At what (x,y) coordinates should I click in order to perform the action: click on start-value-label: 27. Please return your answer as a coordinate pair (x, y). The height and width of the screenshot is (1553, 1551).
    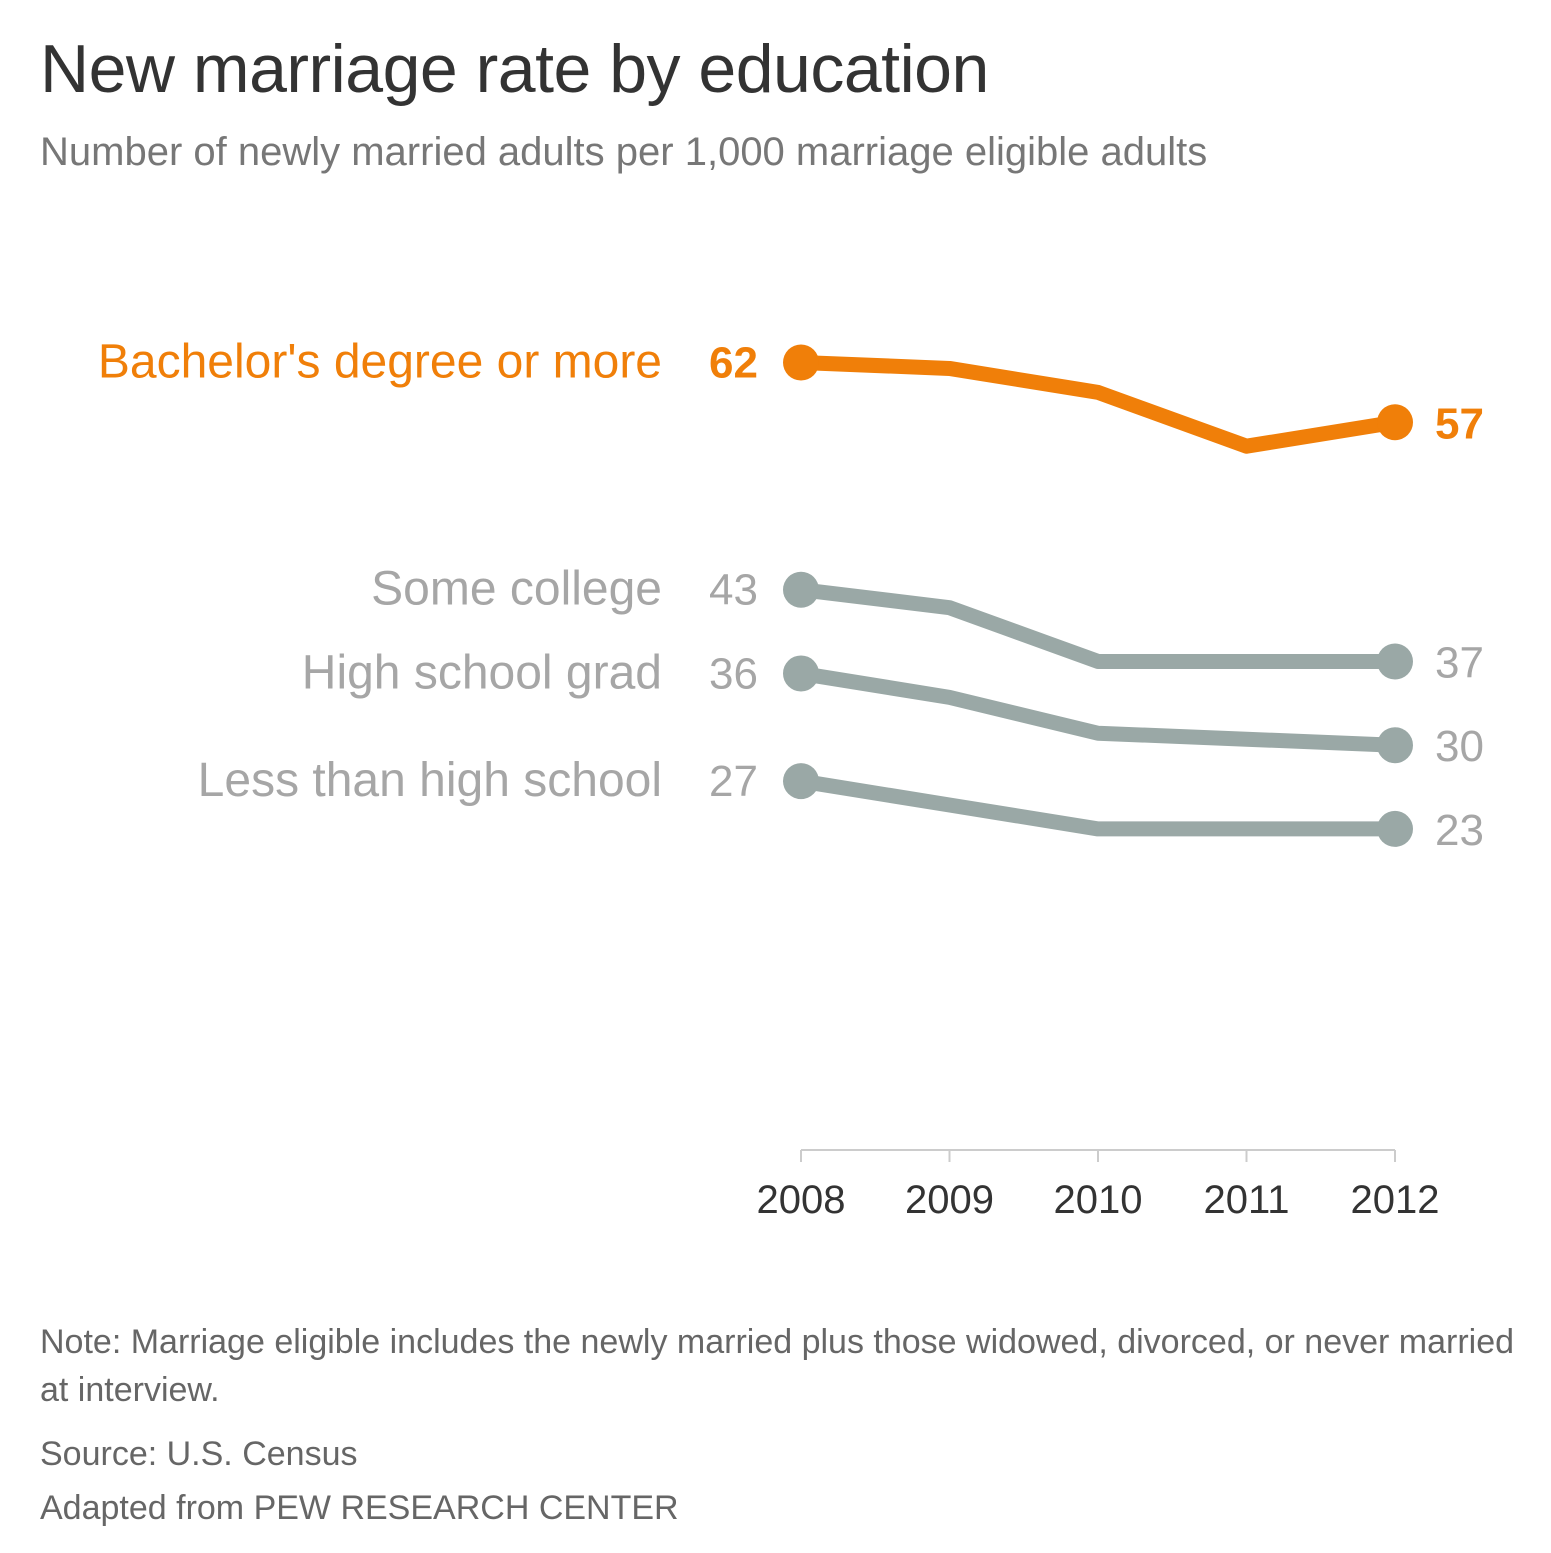
    Looking at the image, I should click on (733, 781).